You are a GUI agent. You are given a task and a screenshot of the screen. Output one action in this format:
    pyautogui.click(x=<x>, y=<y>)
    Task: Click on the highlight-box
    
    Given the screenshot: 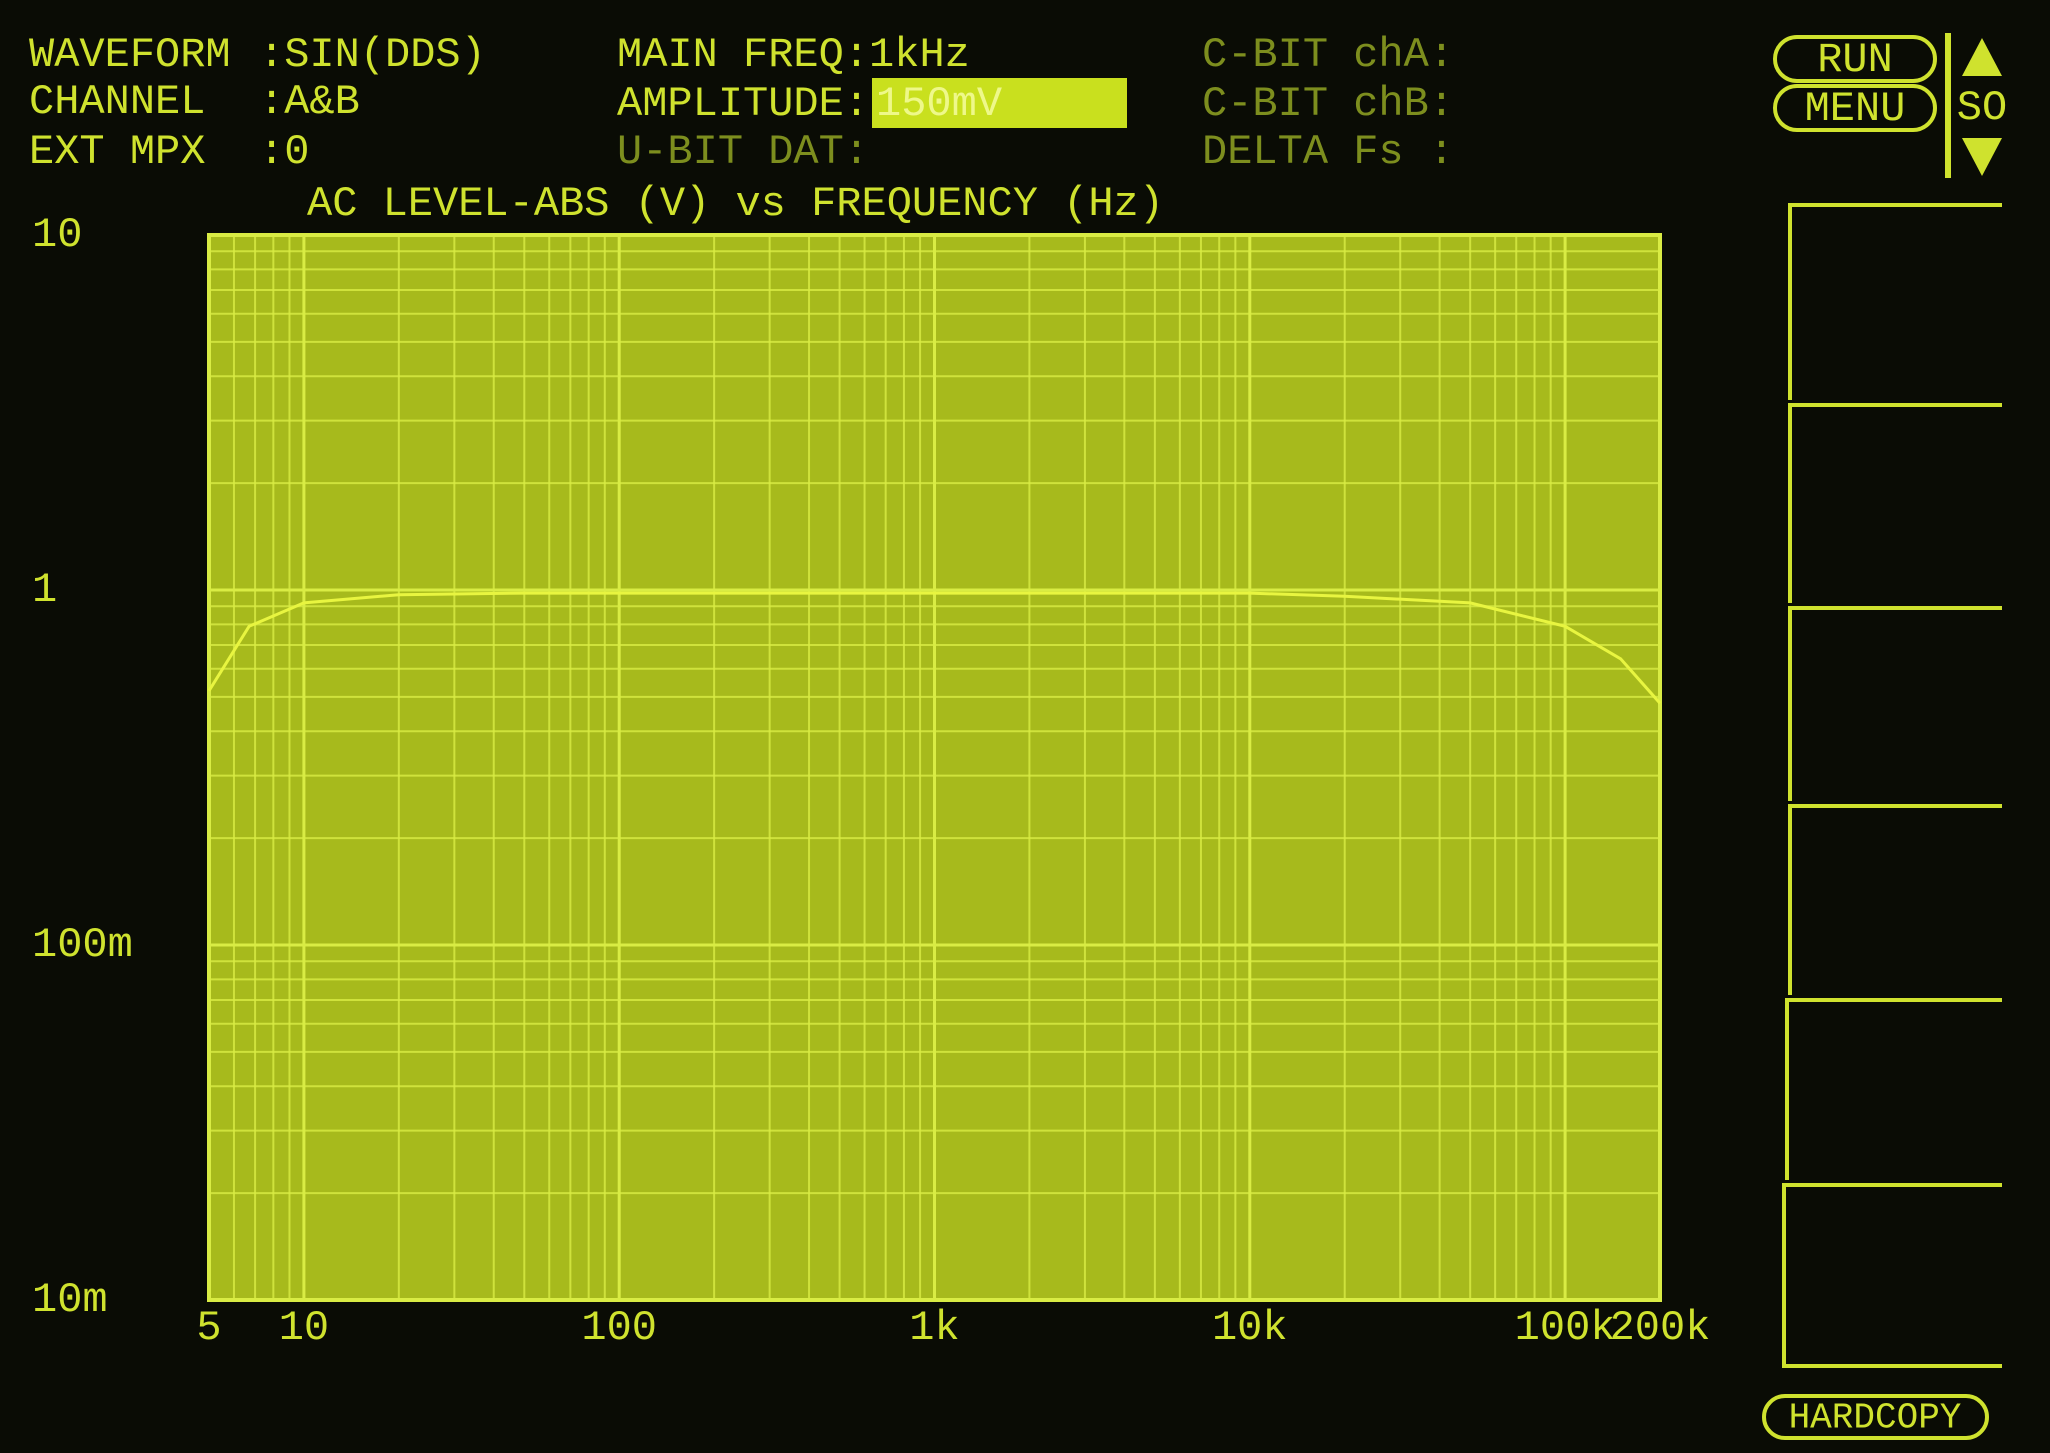 What is the action you would take?
    pyautogui.click(x=999, y=103)
    